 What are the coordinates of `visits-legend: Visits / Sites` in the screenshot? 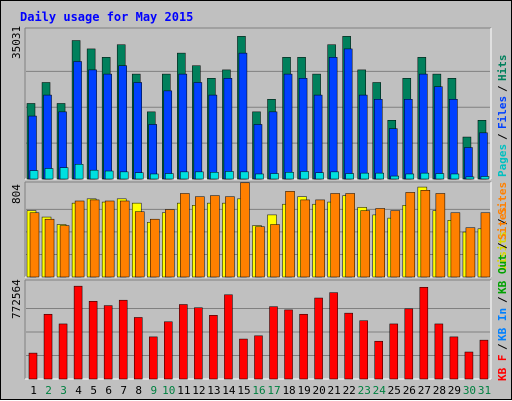 It's located at (502, 226).